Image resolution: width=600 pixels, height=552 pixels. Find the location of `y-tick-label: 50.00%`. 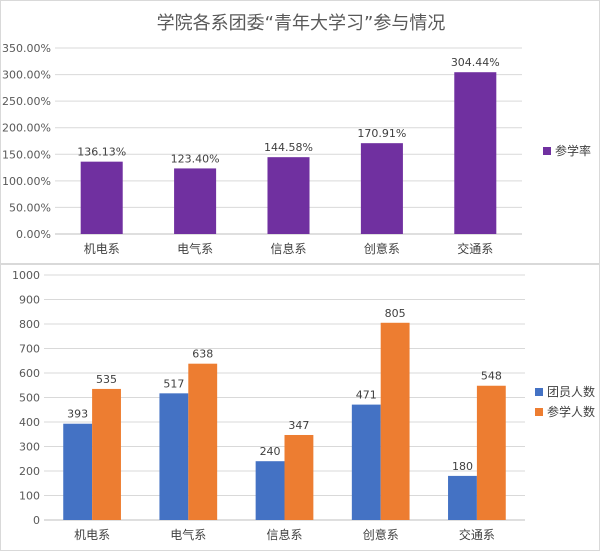

y-tick-label: 50.00% is located at coordinates (30, 207).